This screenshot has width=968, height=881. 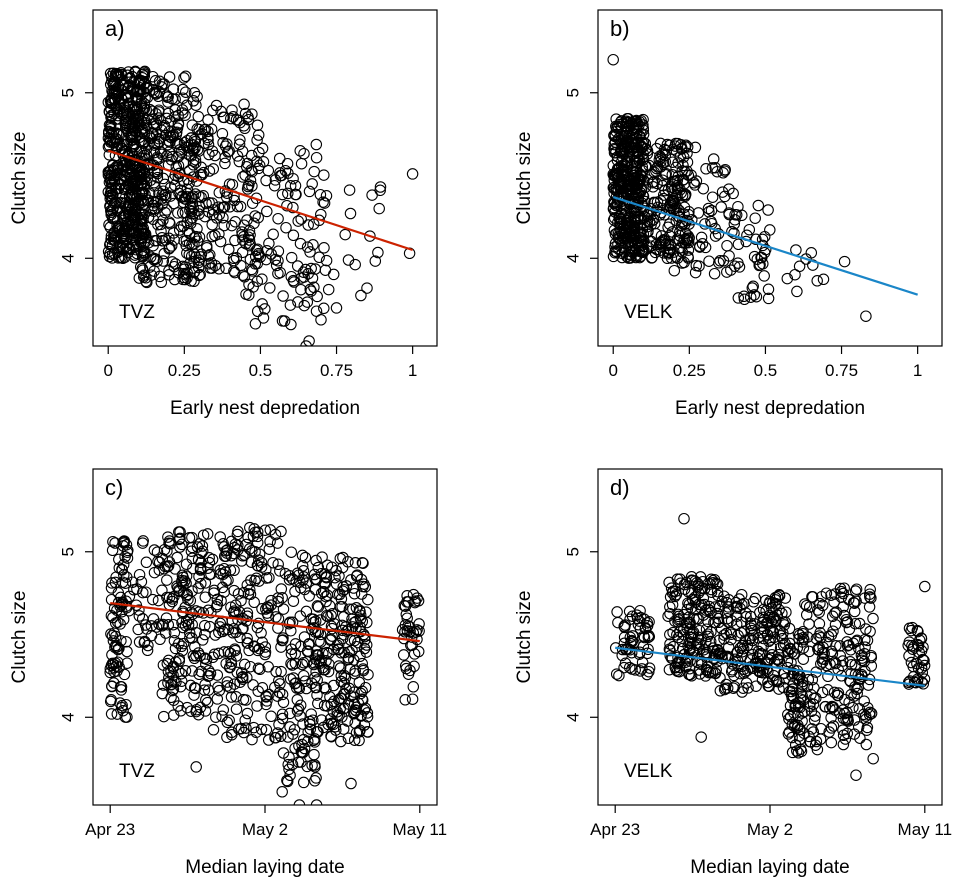 What do you see at coordinates (917, 370) in the screenshot?
I see `x-tick-label: 1` at bounding box center [917, 370].